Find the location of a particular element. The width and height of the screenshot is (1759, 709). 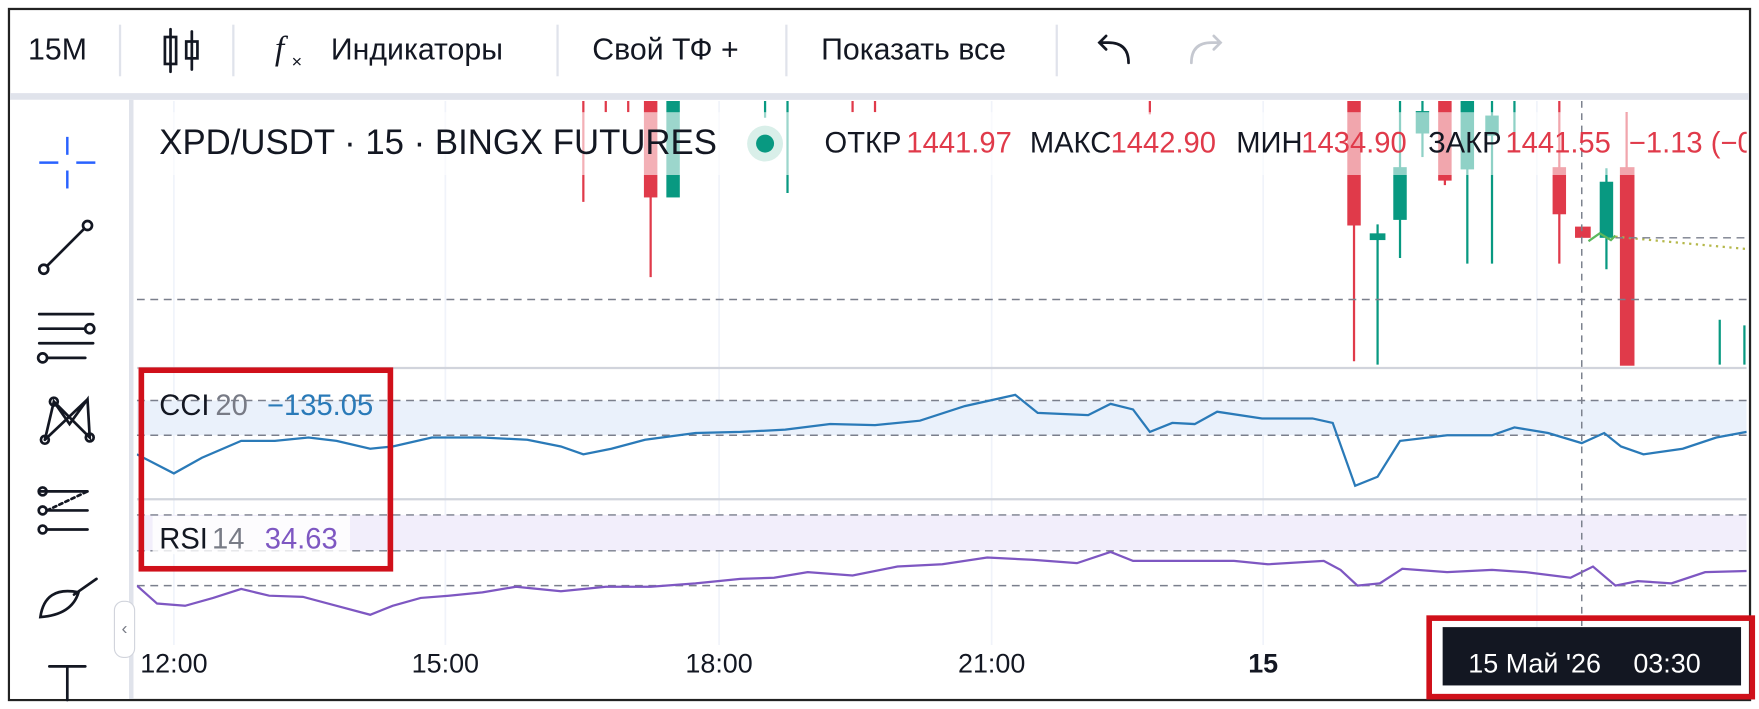

open-label: ОТКР is located at coordinates (863, 143).